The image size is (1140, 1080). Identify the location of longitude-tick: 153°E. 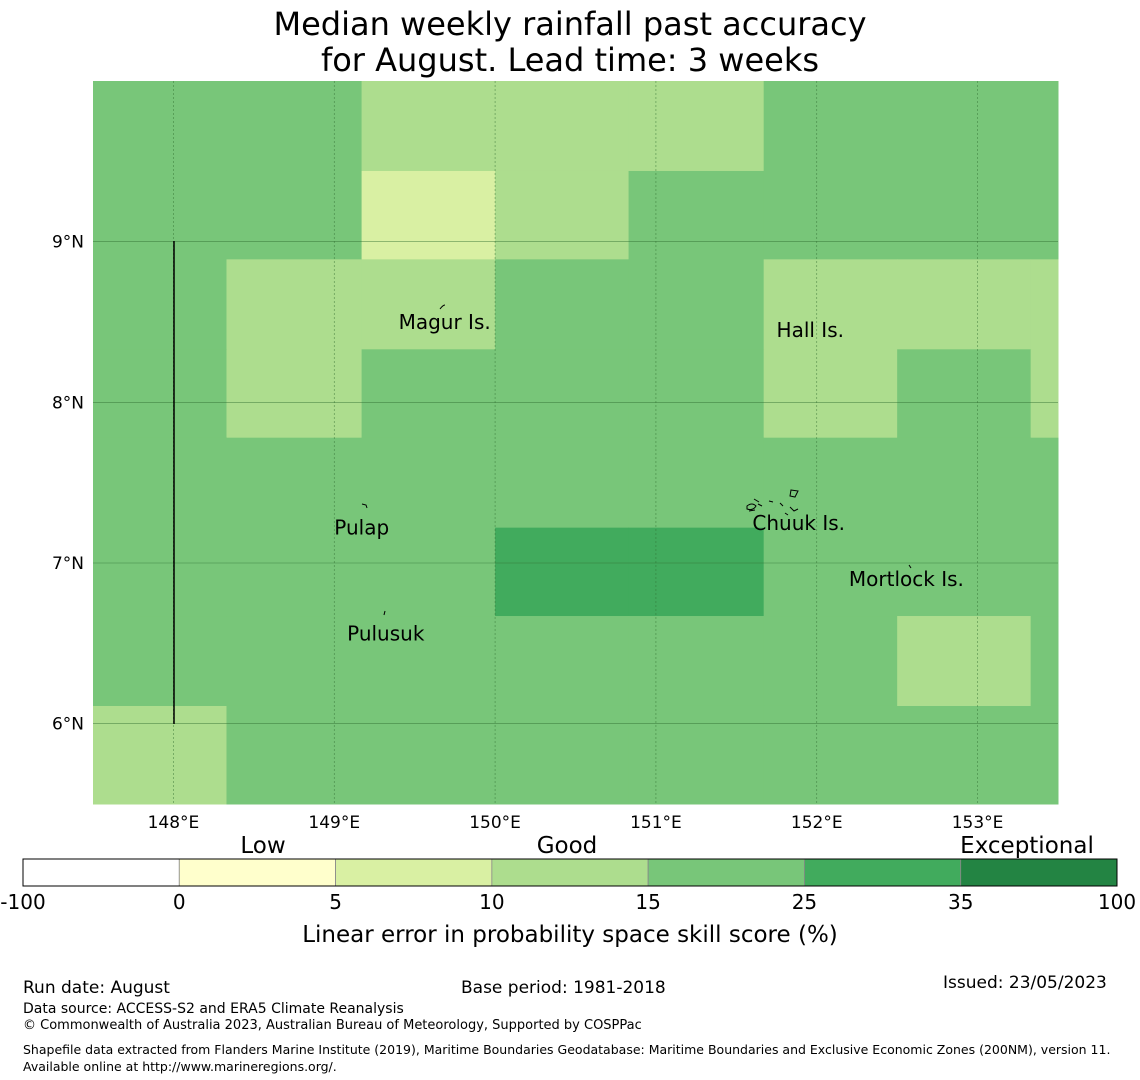
(978, 823).